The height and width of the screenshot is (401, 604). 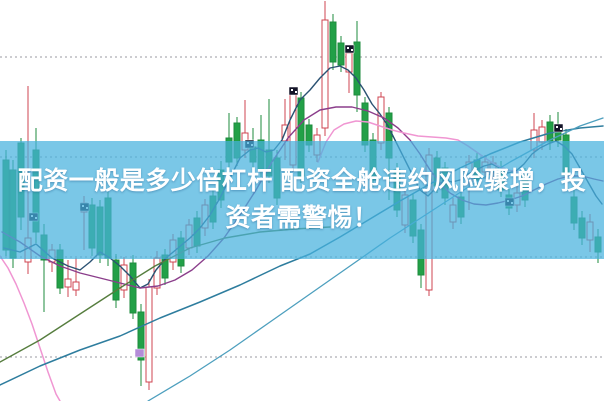 What do you see at coordinates (30, 328) in the screenshot?
I see `ma-pink-left` at bounding box center [30, 328].